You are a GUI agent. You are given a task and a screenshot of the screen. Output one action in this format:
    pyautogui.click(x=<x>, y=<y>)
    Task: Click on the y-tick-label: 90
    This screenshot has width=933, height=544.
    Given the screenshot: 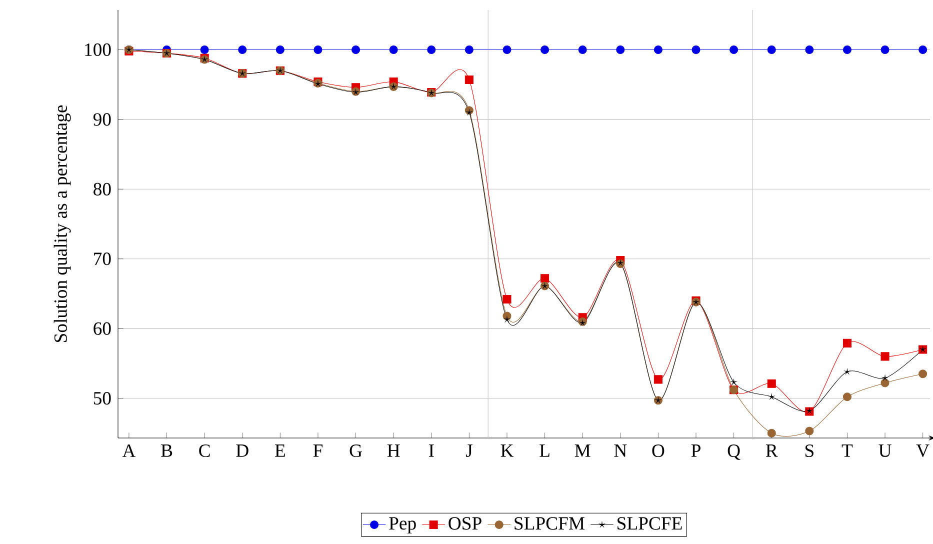 What is the action you would take?
    pyautogui.click(x=102, y=119)
    